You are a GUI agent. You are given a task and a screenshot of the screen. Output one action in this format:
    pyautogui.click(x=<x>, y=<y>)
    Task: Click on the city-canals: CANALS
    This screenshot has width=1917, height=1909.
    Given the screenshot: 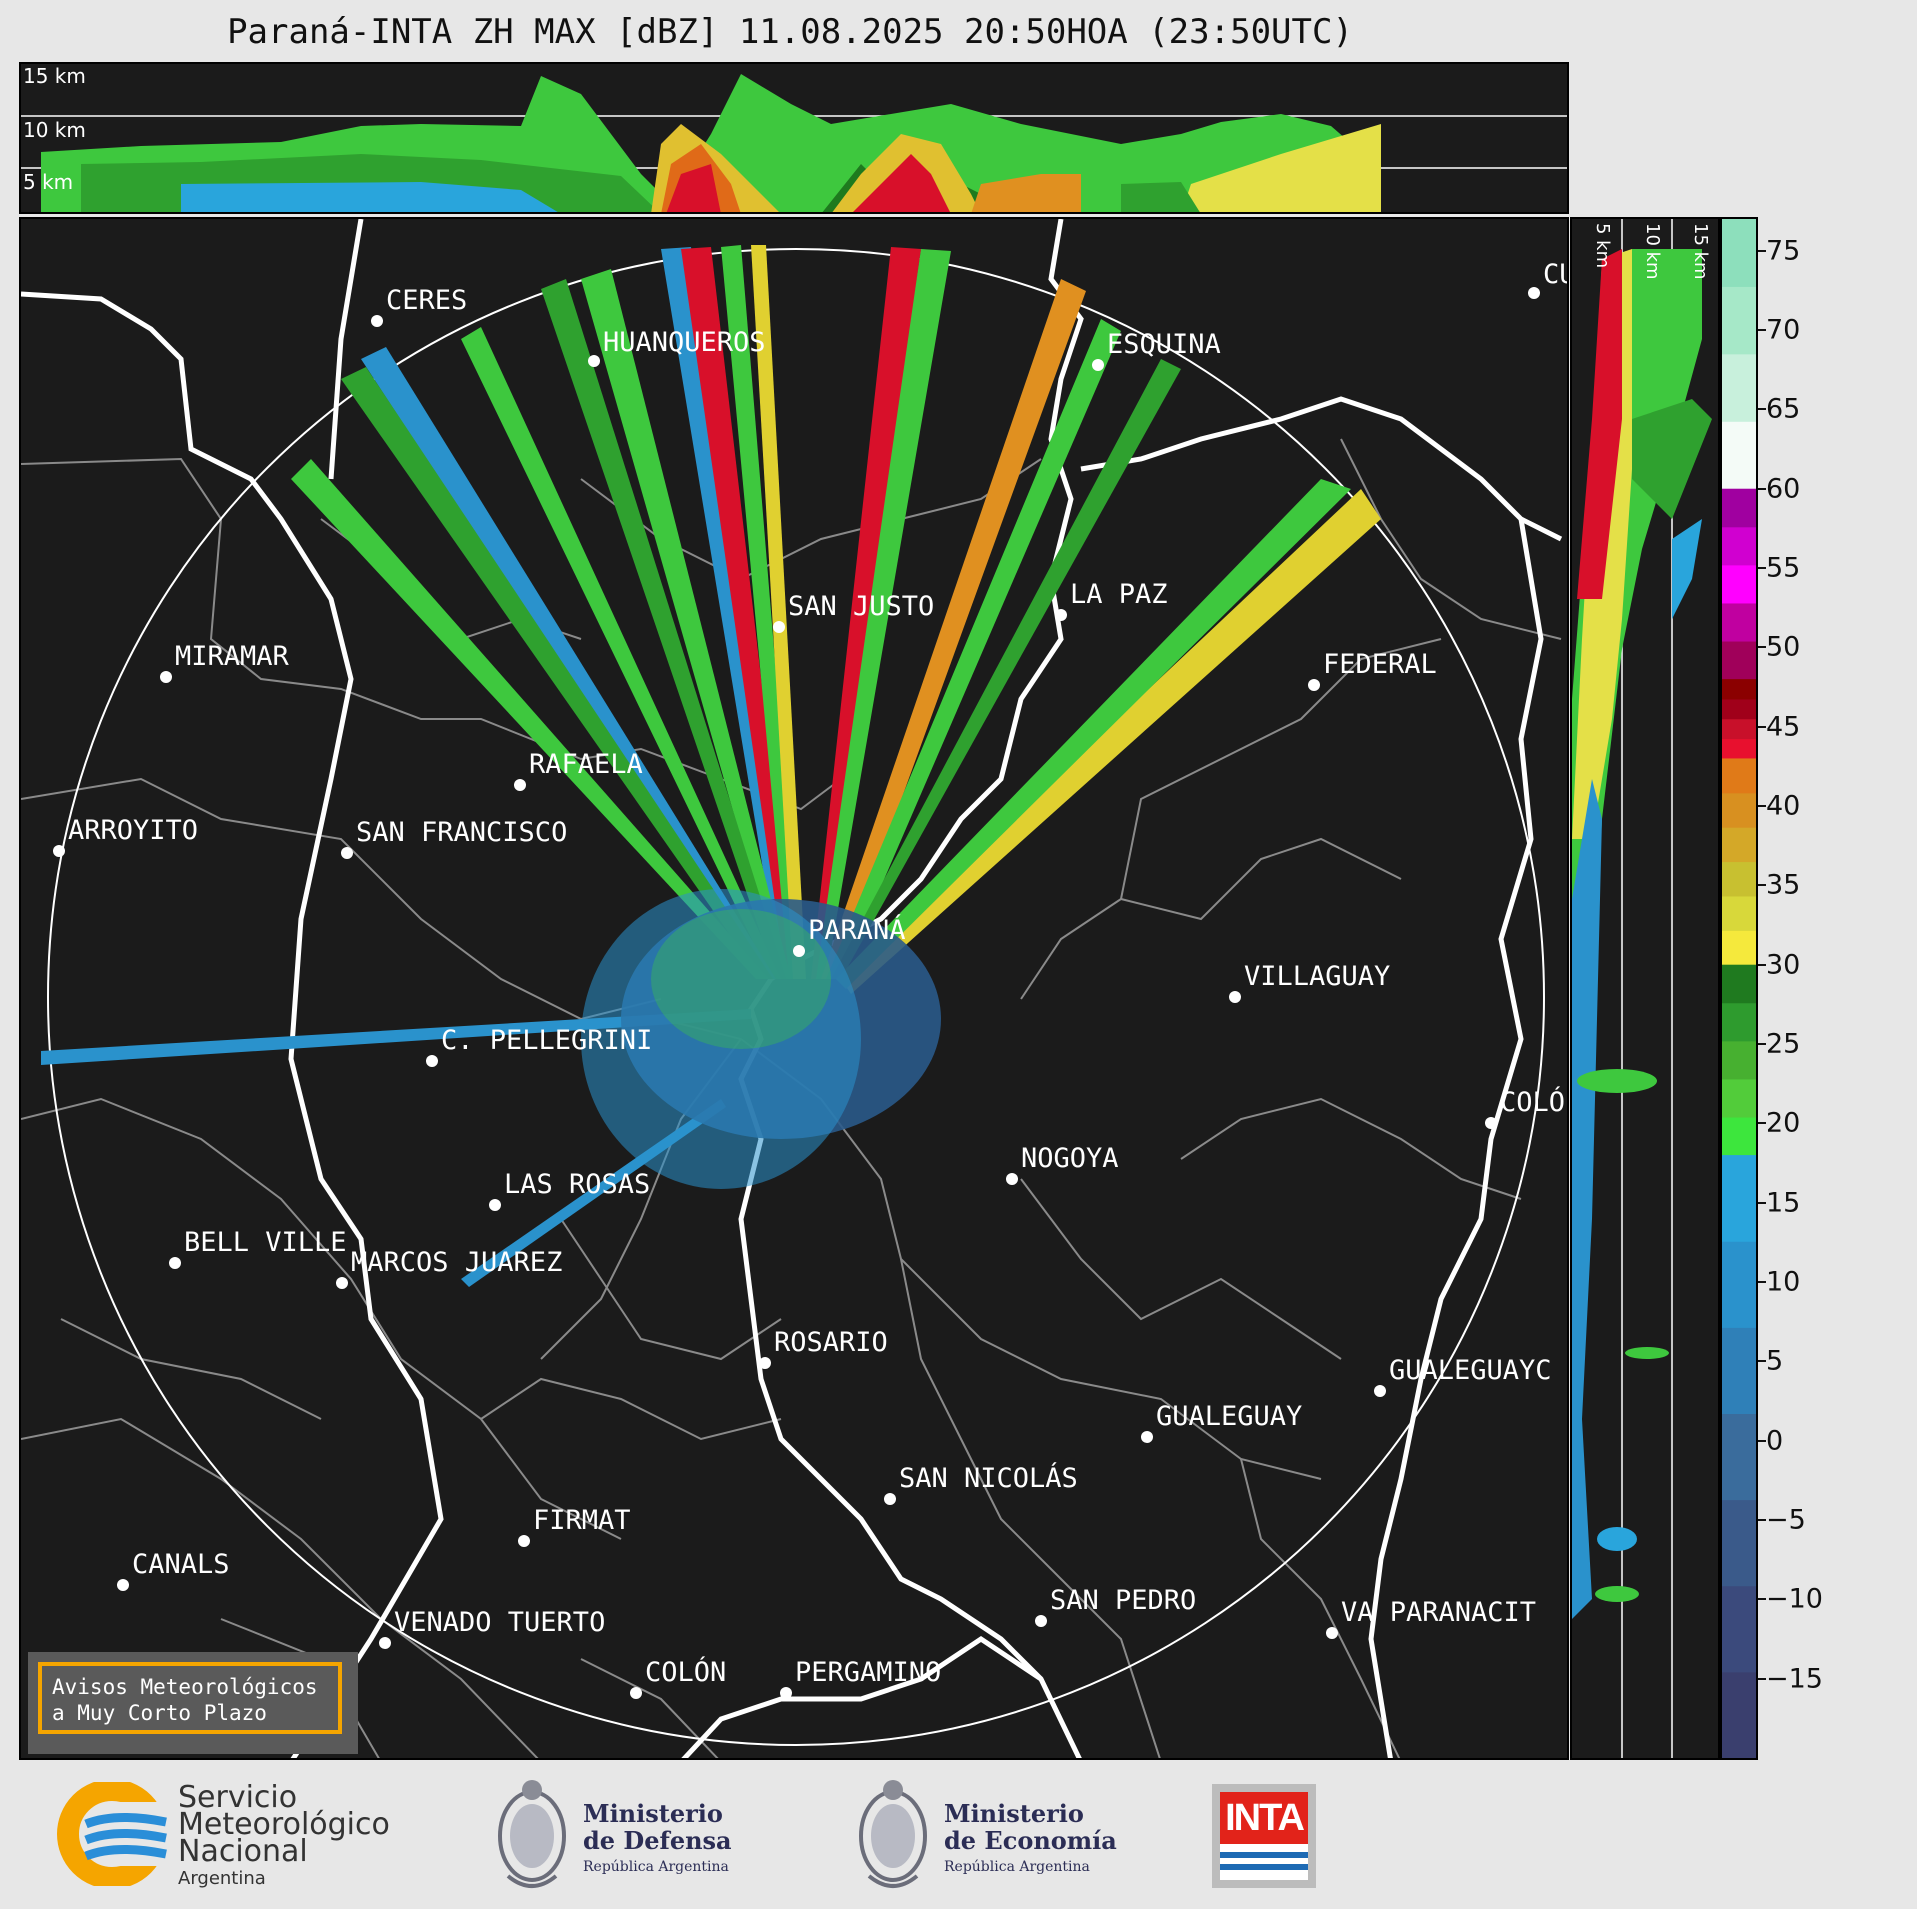 What is the action you would take?
    pyautogui.click(x=181, y=1564)
    